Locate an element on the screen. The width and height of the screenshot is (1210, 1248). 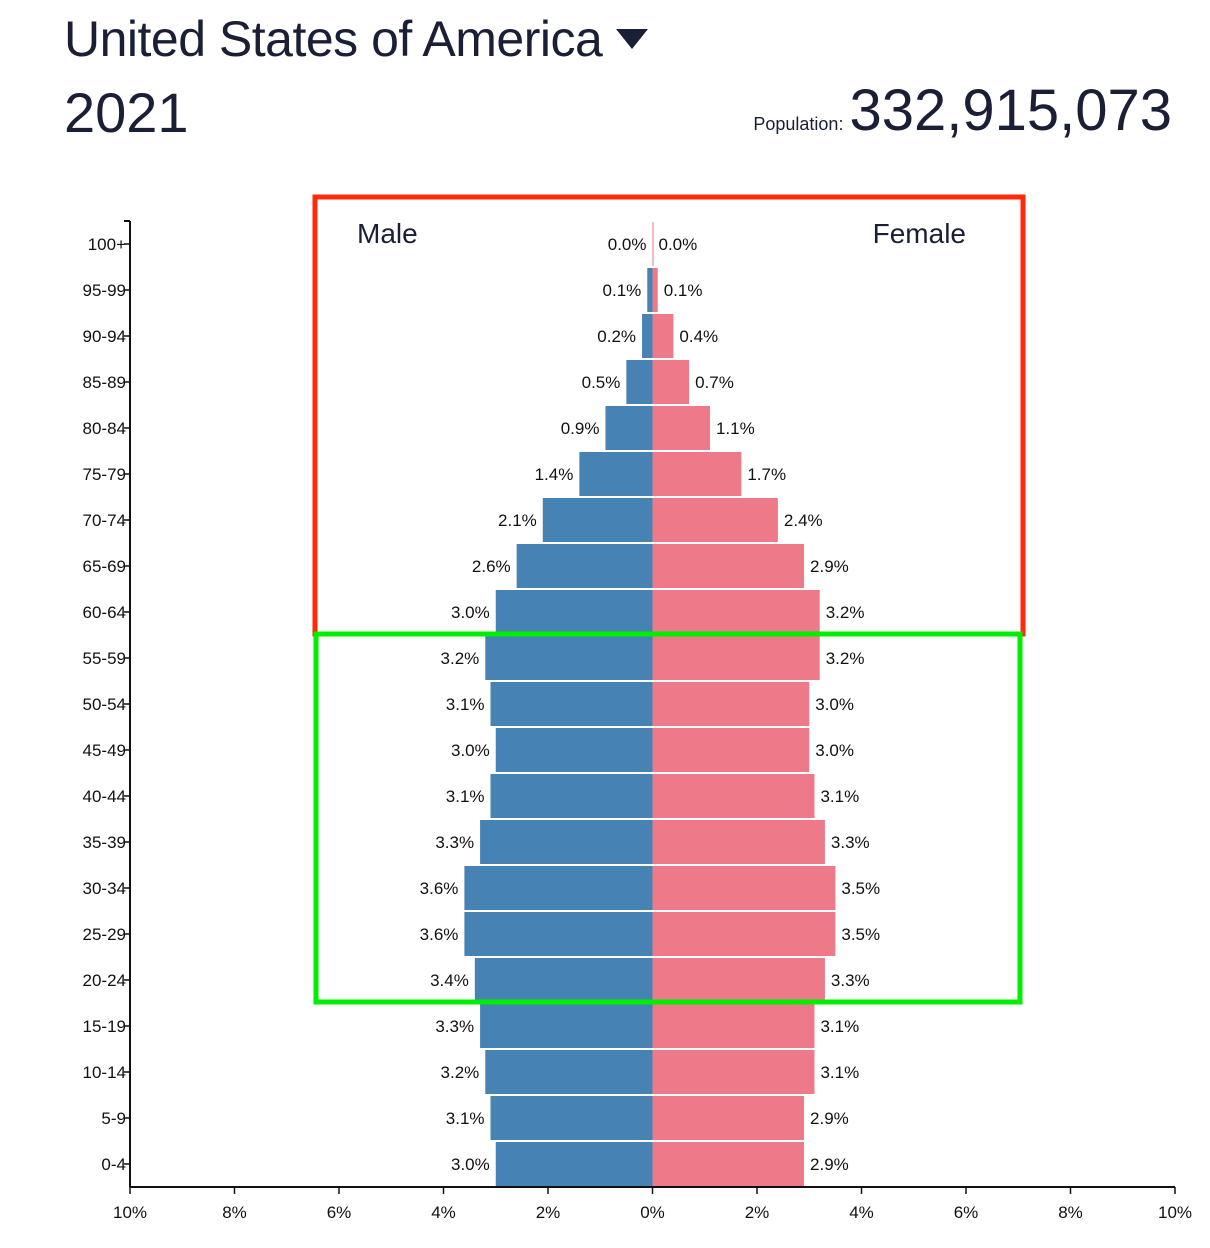
male-value-label: 0.2% is located at coordinates (616, 336).